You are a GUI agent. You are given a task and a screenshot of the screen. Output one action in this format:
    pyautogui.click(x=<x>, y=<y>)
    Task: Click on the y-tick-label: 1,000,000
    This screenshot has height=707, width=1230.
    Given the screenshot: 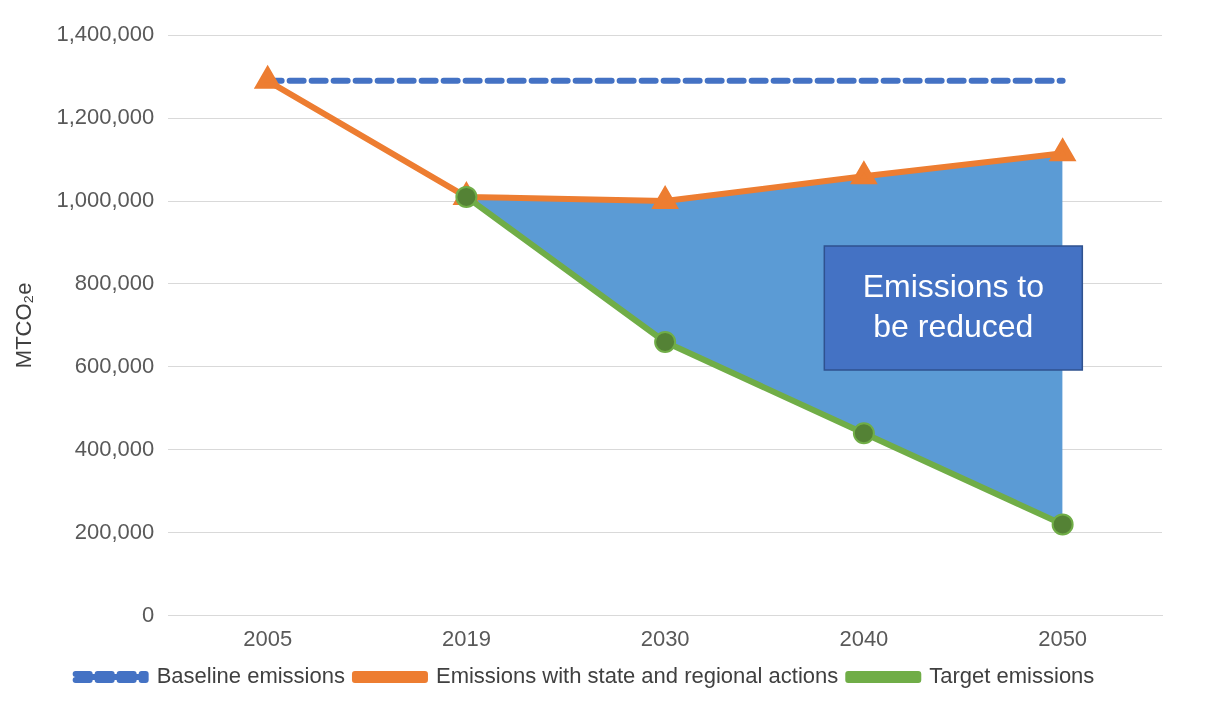 What is the action you would take?
    pyautogui.click(x=105, y=200)
    